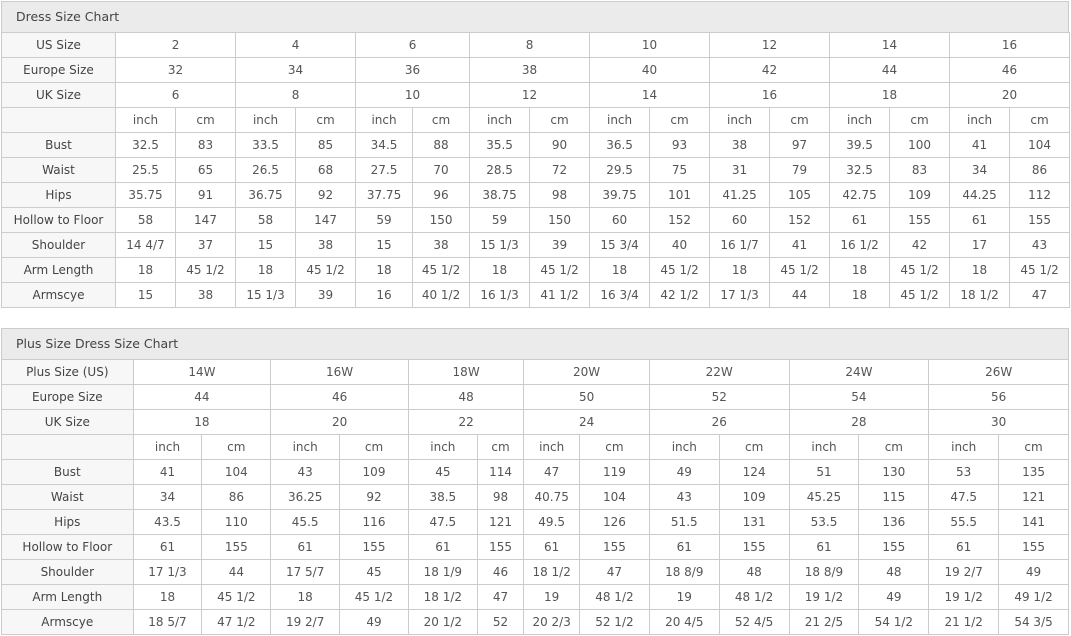 The image size is (1071, 636). Describe the element at coordinates (964, 622) in the screenshot. I see `measurement-value: 21 1/2` at that location.